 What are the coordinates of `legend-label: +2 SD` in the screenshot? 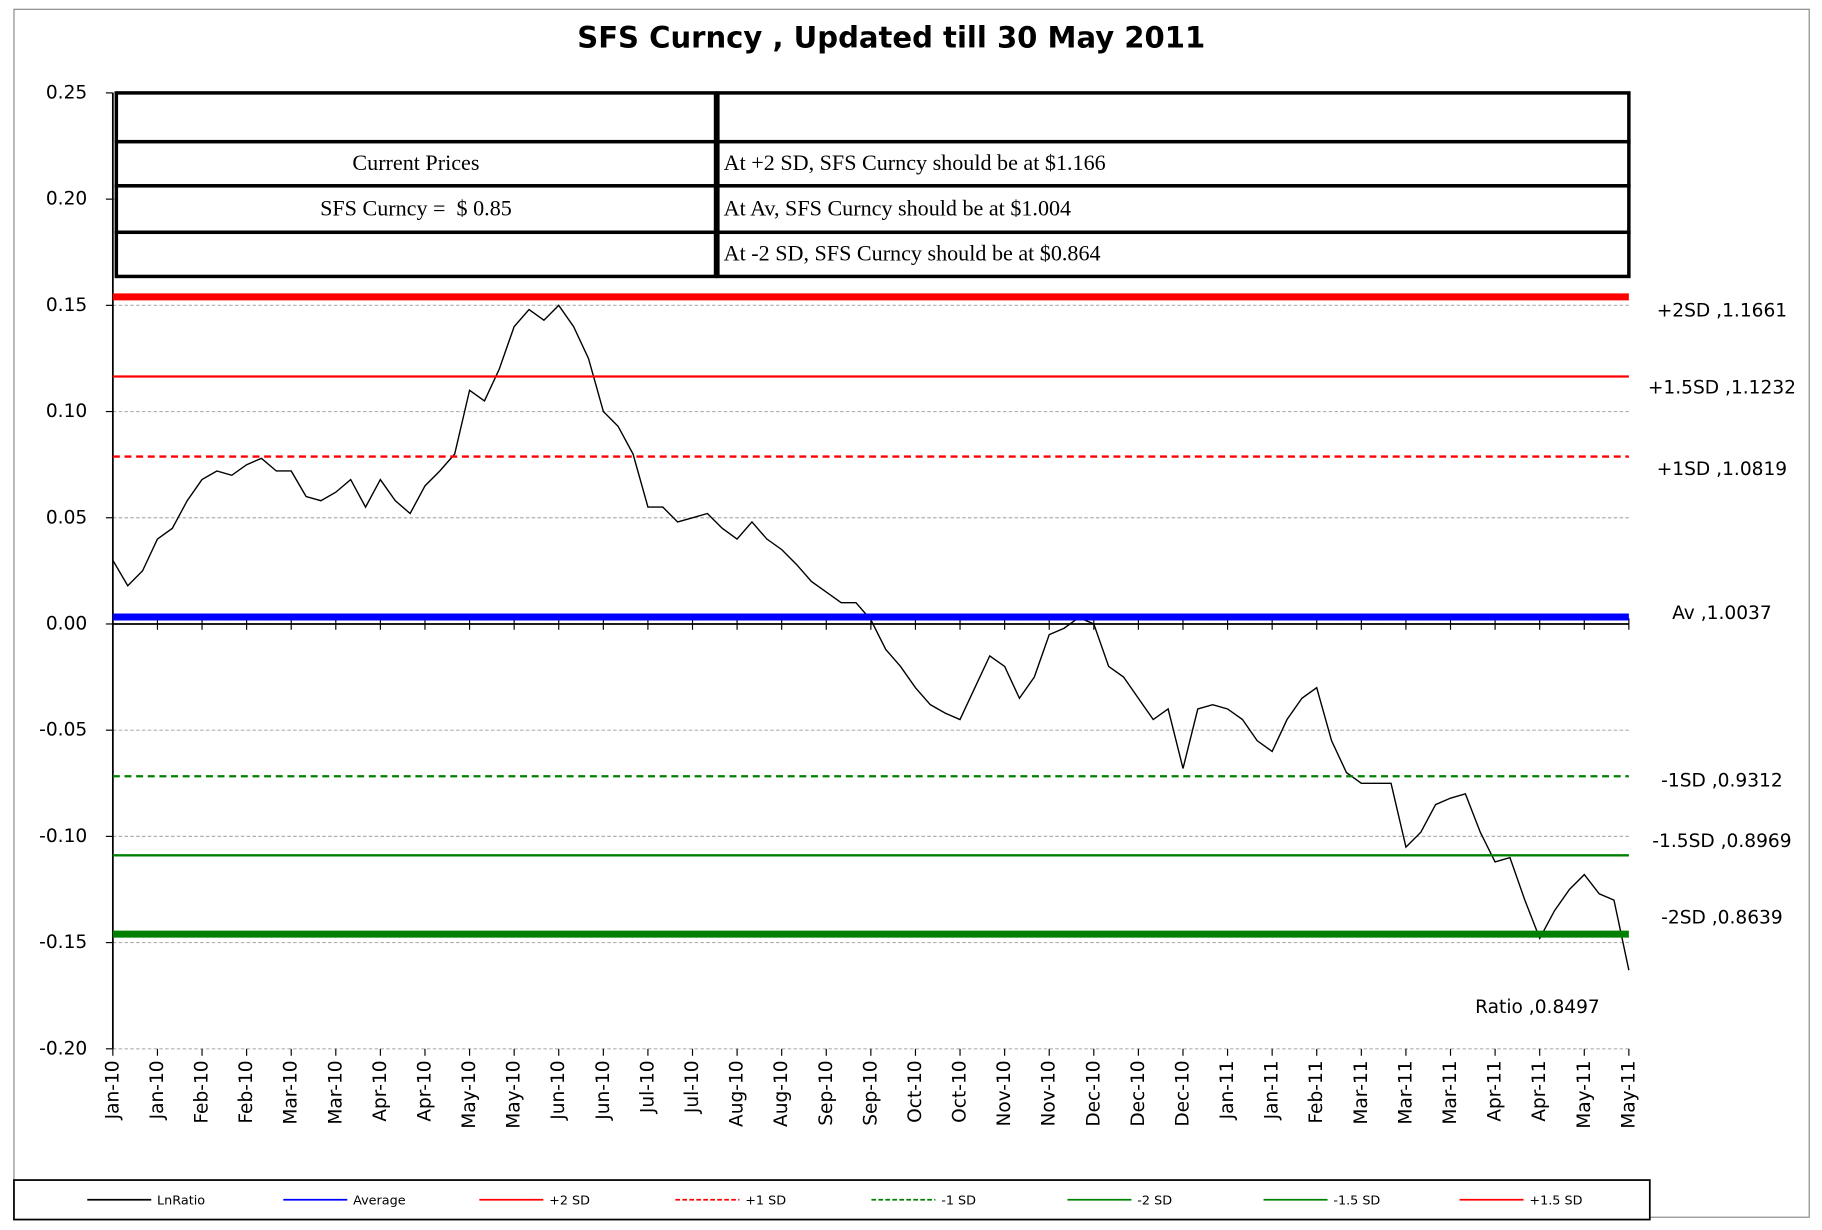 It's located at (569, 1200).